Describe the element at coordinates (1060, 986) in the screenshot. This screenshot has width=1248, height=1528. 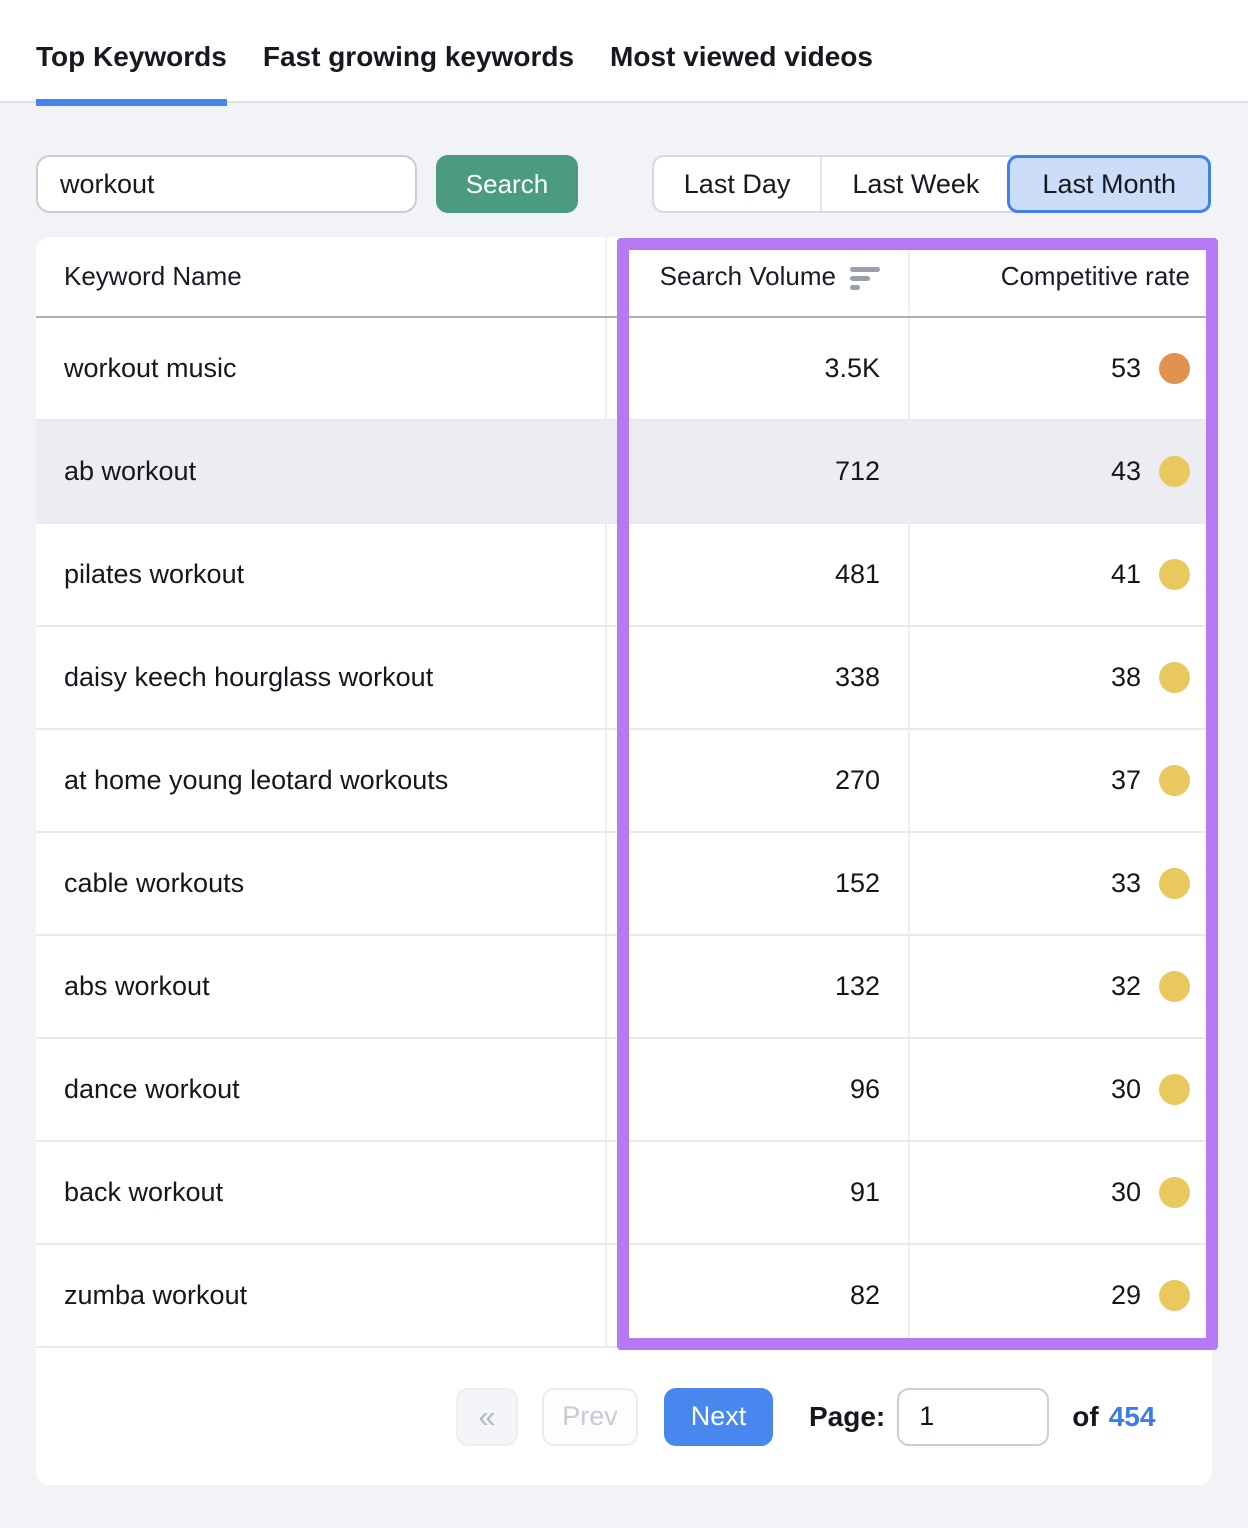
I see `rate-cell: 32` at that location.